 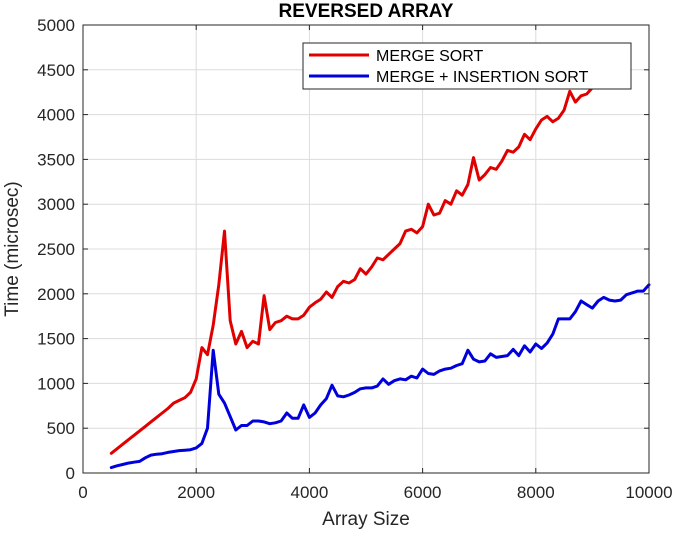 I want to click on y-tick-label: 500, so click(x=61, y=428).